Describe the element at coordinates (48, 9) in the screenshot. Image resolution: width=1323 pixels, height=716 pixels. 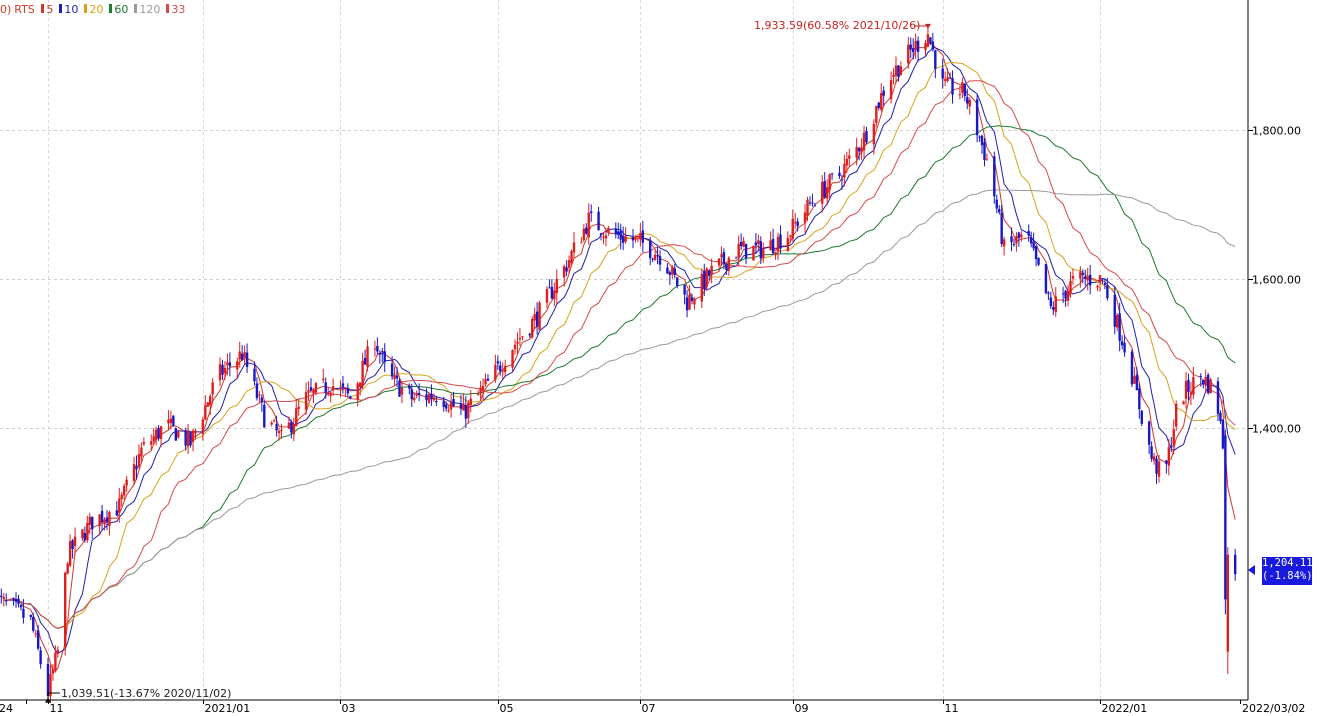
I see `legend-item-5: 5` at that location.